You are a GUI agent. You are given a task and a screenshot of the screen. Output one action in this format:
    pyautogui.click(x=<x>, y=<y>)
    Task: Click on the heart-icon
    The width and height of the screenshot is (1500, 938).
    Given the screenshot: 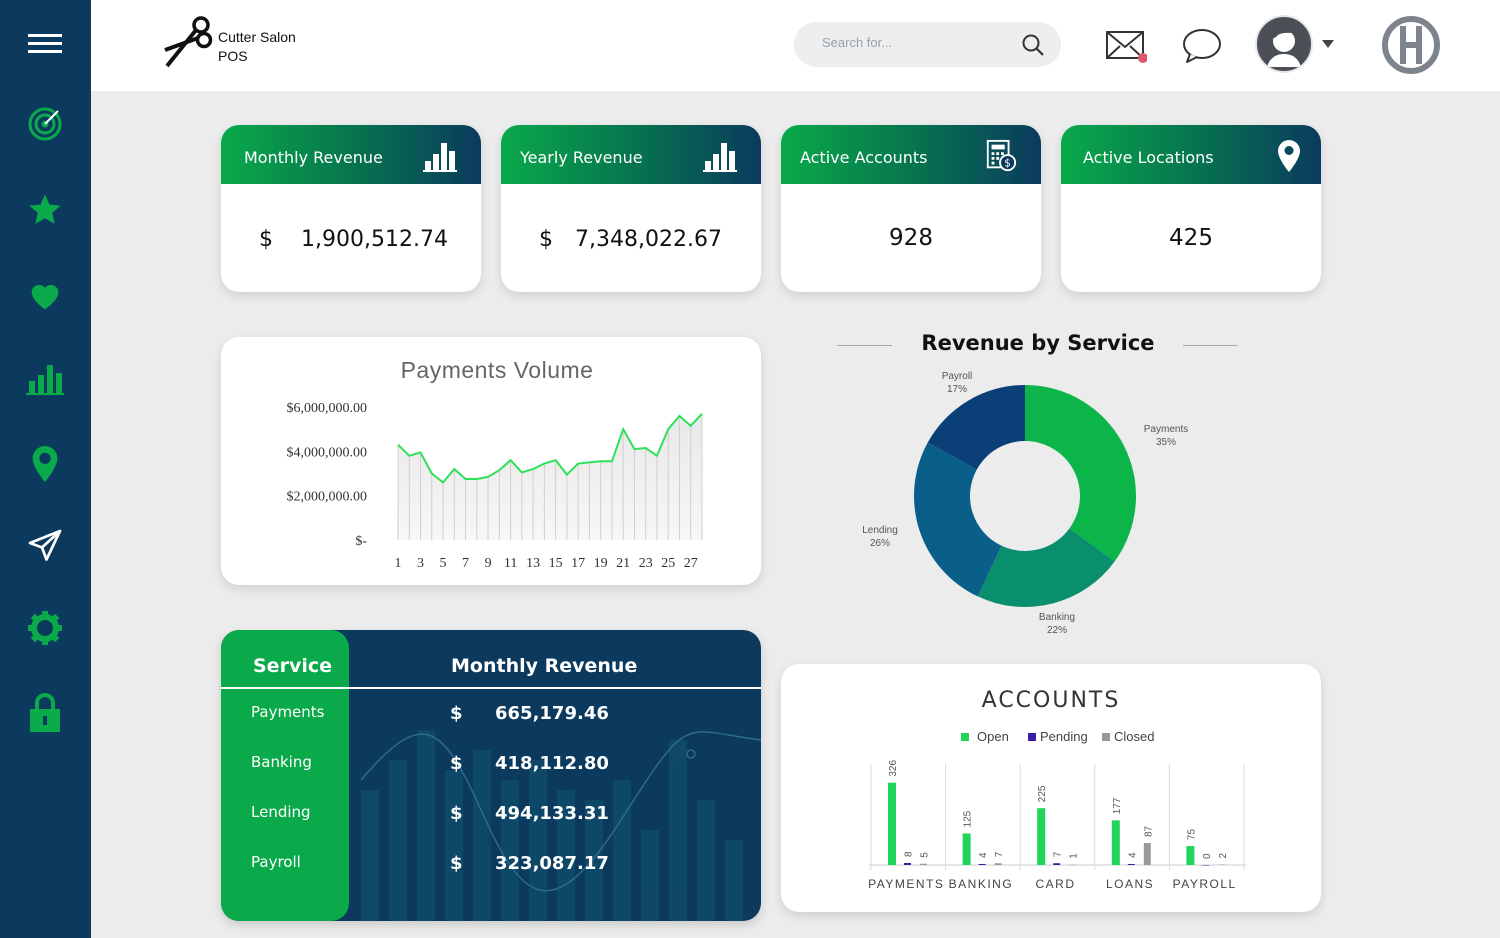 What is the action you would take?
    pyautogui.click(x=45, y=296)
    